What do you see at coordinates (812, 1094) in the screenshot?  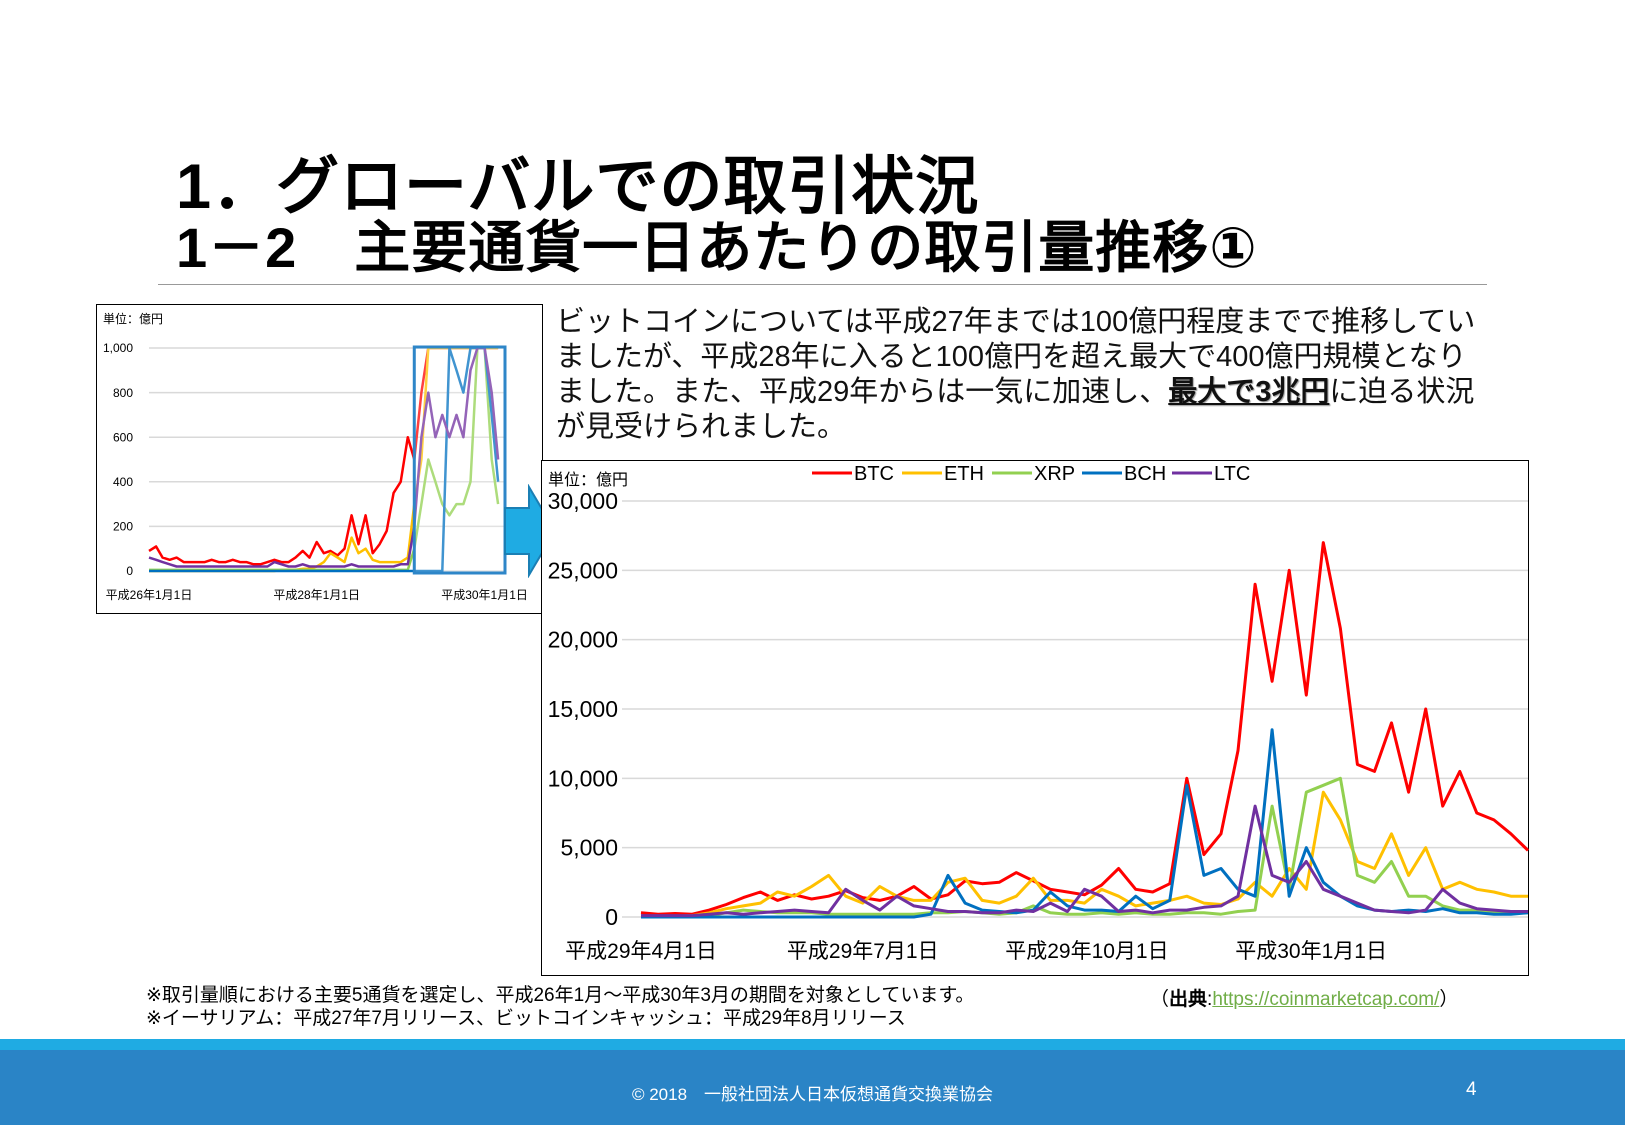 I see `footer-copyright: © 2018 一般社団法人日本仮想通貨交換業協会` at bounding box center [812, 1094].